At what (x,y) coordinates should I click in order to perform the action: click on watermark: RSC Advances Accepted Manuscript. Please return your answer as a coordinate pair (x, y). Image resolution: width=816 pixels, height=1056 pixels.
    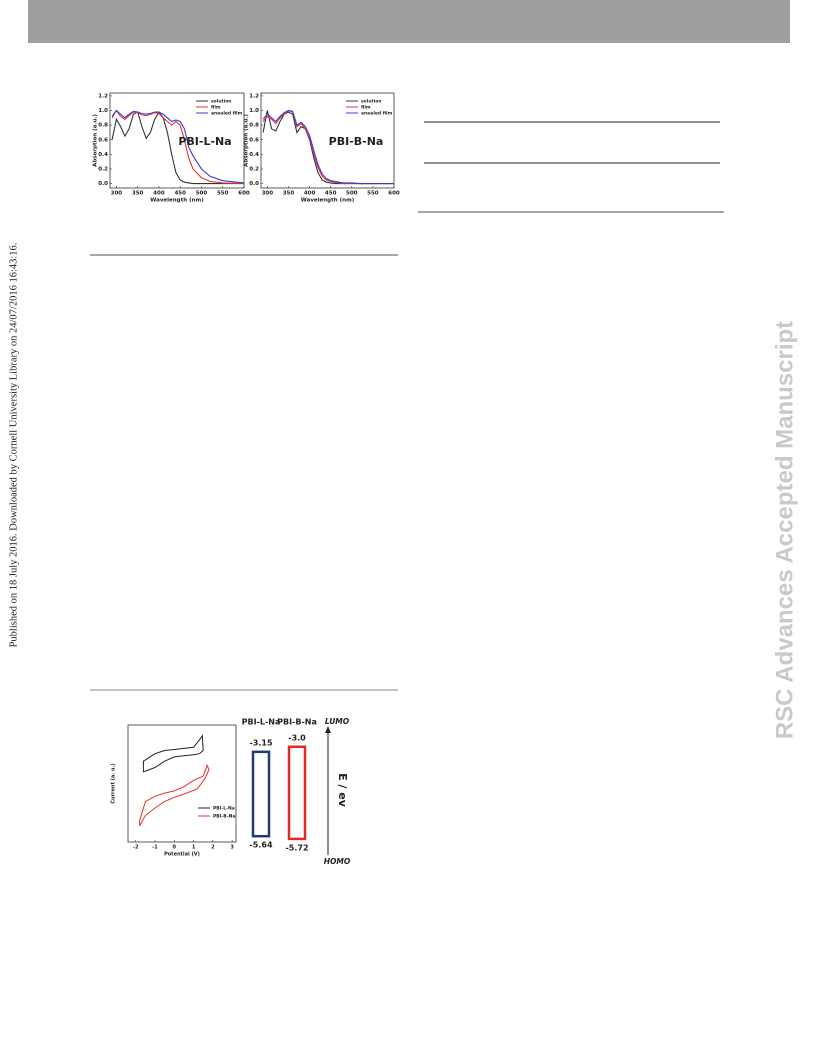
    Looking at the image, I should click on (784, 530).